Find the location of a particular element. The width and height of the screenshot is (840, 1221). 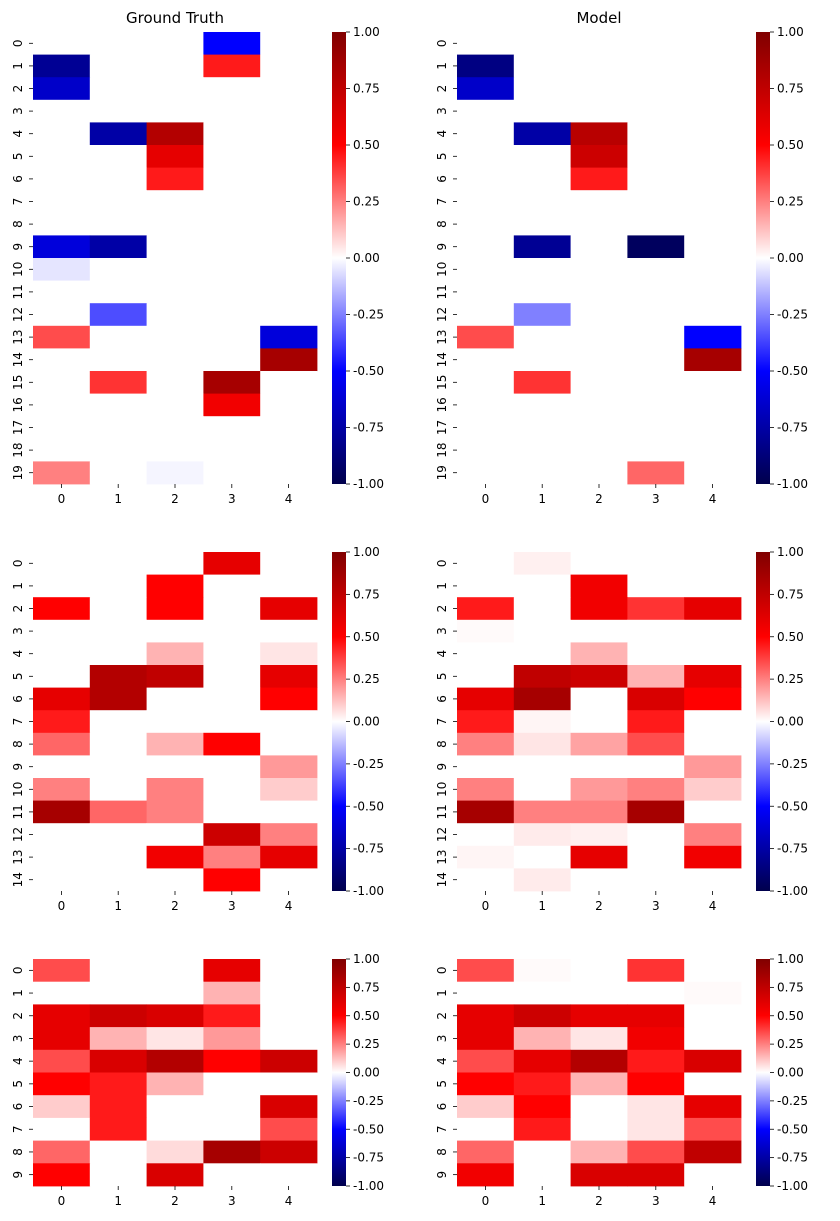

y-tick-label: 10 is located at coordinates (442, 789).